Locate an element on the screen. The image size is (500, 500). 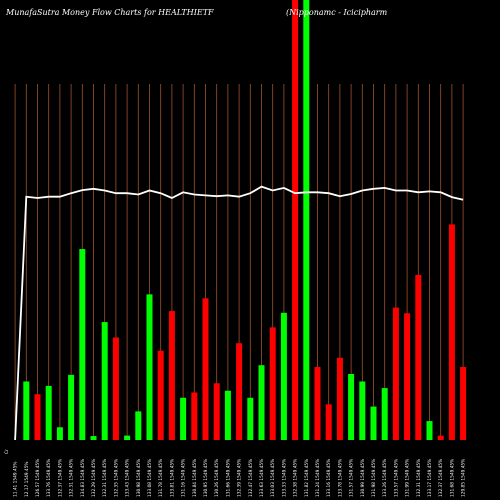
x-tick-label: 131.68 1549.45% is located at coordinates (452, 478).